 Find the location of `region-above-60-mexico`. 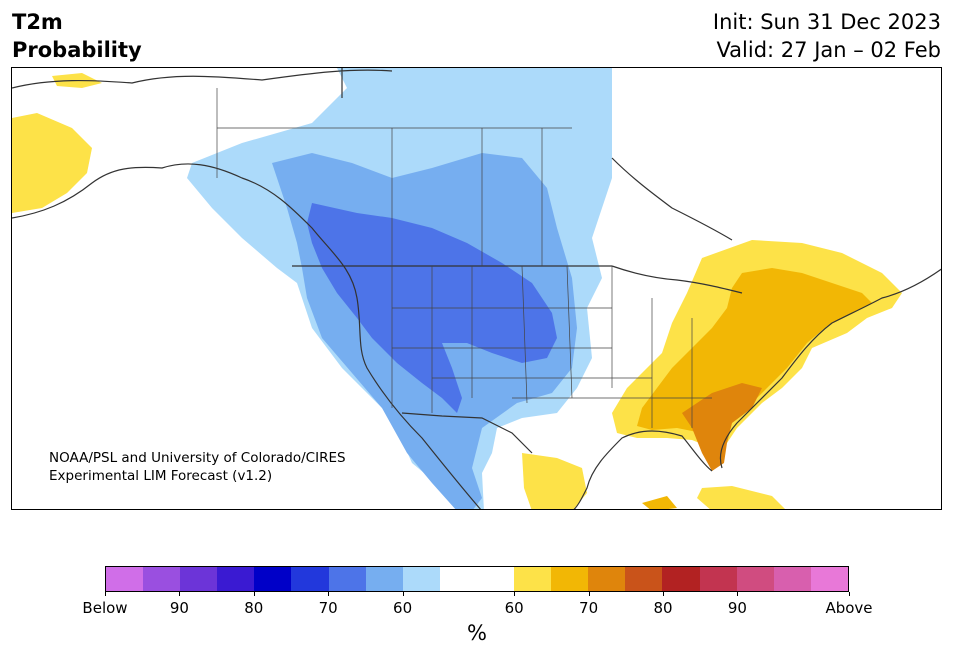

region-above-60-mexico is located at coordinates (554, 481).